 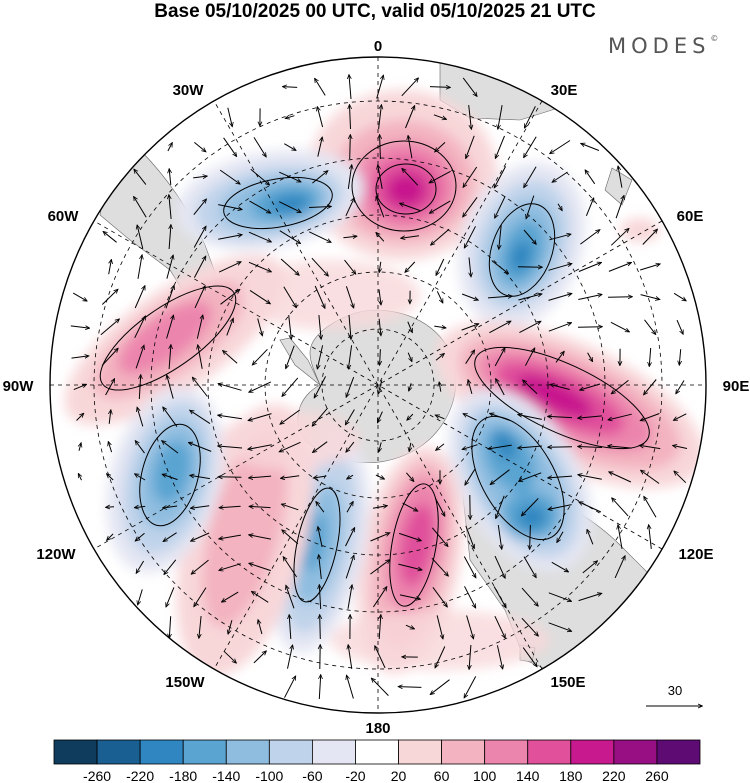 I want to click on colorbar-tick-label: -220, so click(x=140, y=775).